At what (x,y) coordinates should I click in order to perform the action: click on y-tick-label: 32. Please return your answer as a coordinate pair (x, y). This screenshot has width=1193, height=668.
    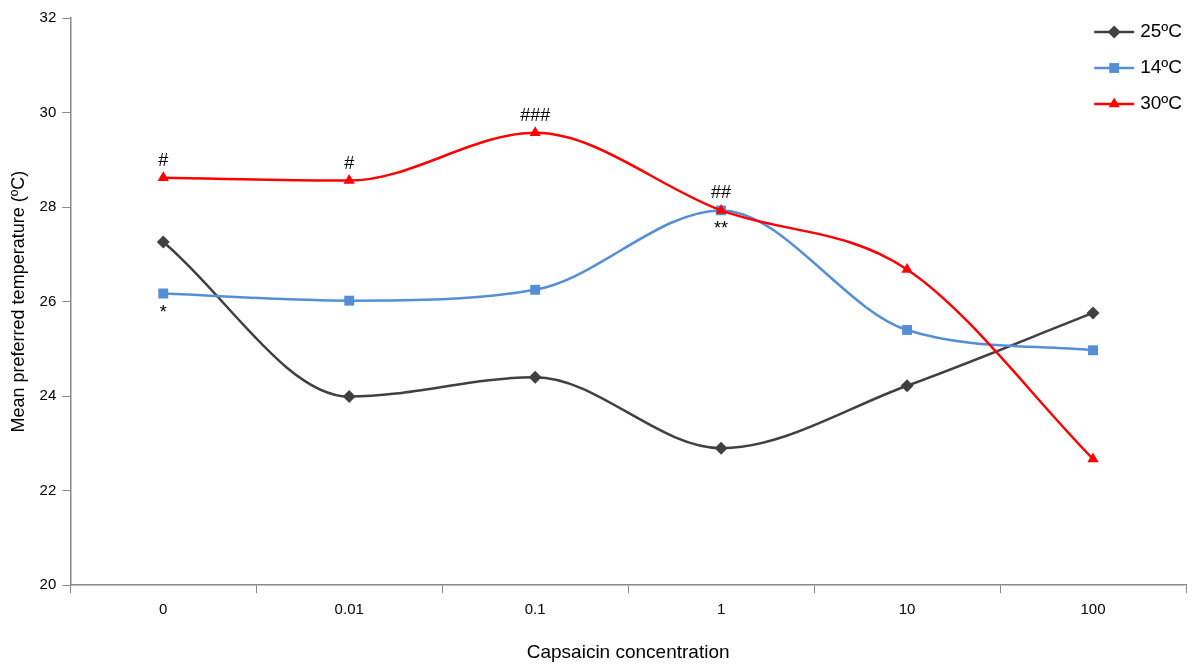
    Looking at the image, I should click on (48, 17).